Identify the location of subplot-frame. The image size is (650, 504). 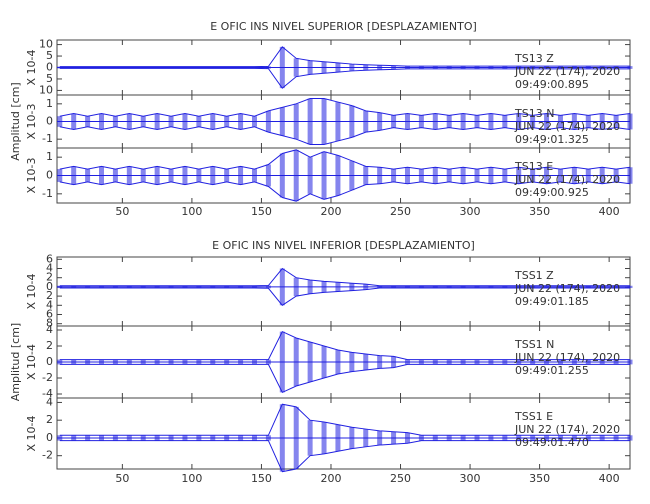
(343, 433).